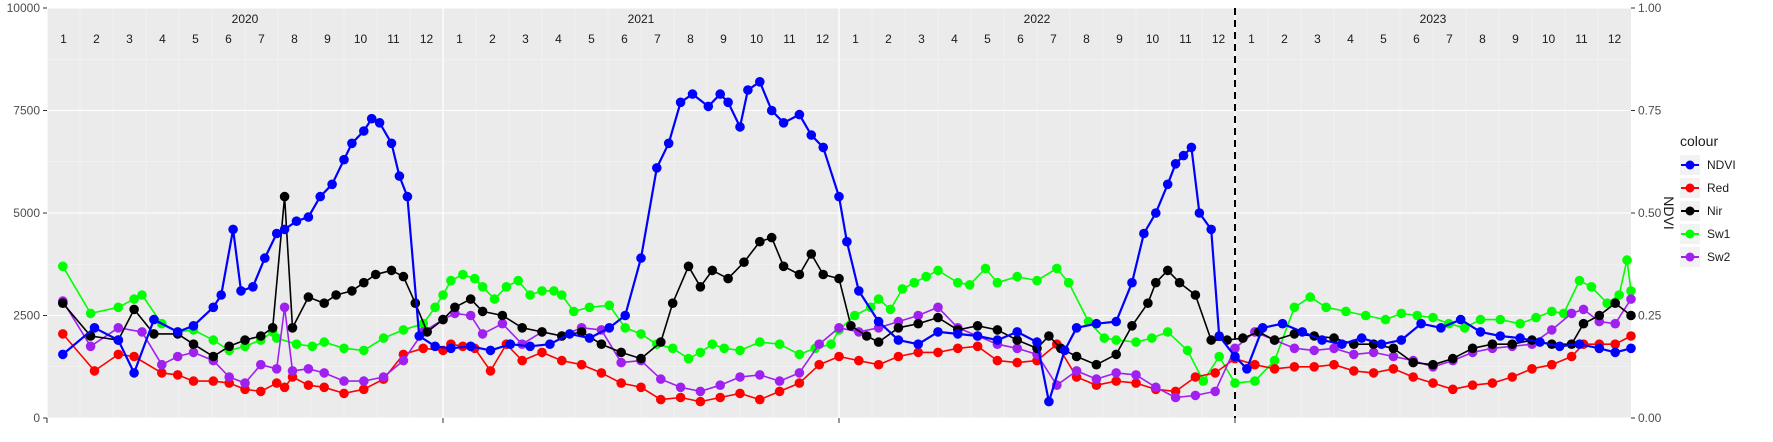 The image size is (1773, 442). I want to click on month-label: 10, so click(361, 39).